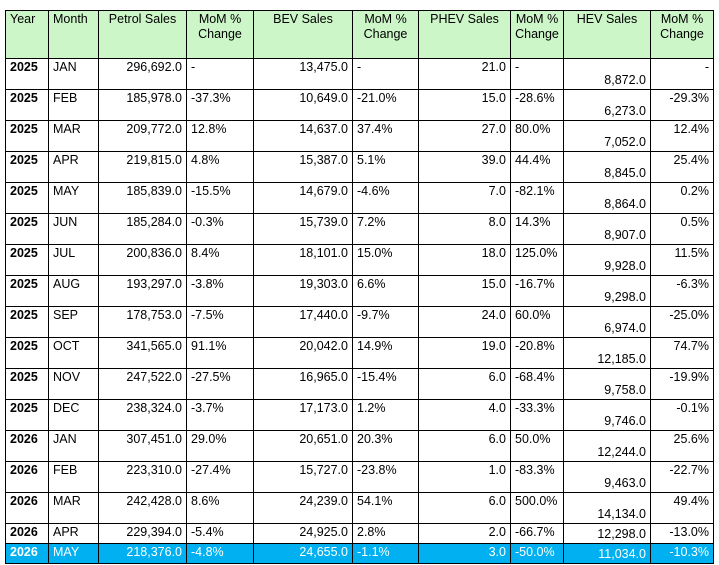 The image size is (719, 565). Describe the element at coordinates (73, 74) in the screenshot. I see `table-cell: JAN` at that location.